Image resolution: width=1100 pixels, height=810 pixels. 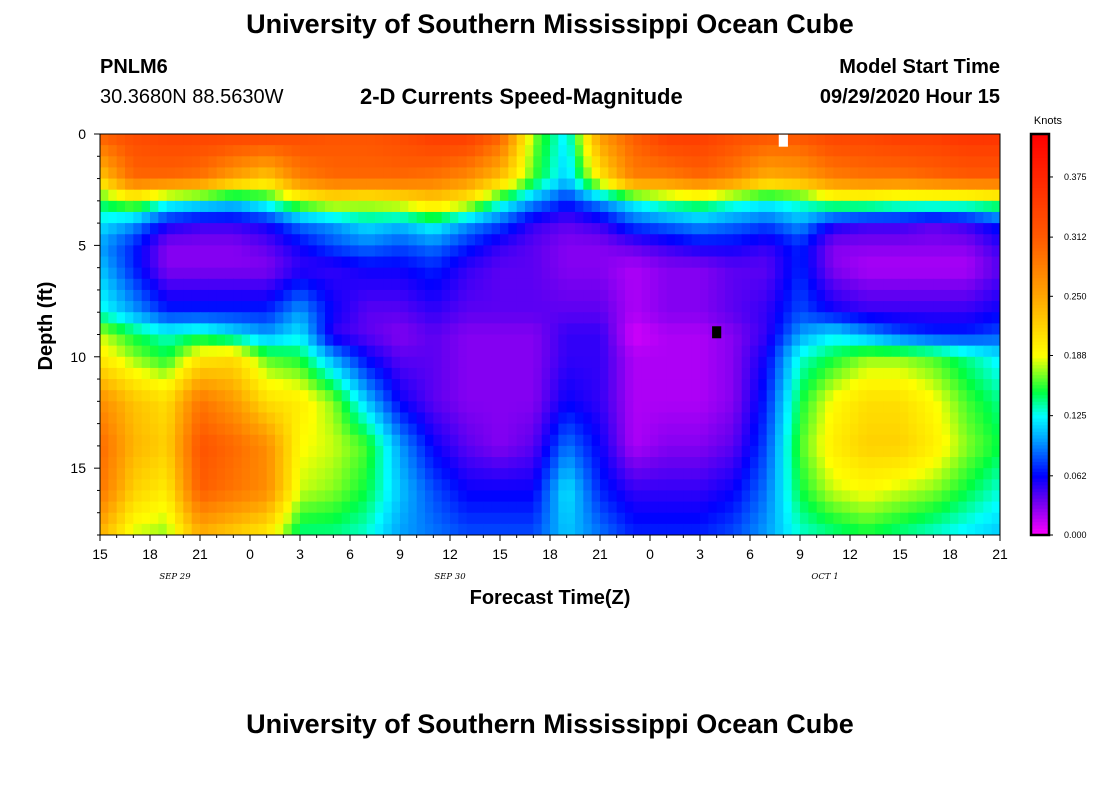 I want to click on x-date-label: OCT 1, so click(x=824, y=577).